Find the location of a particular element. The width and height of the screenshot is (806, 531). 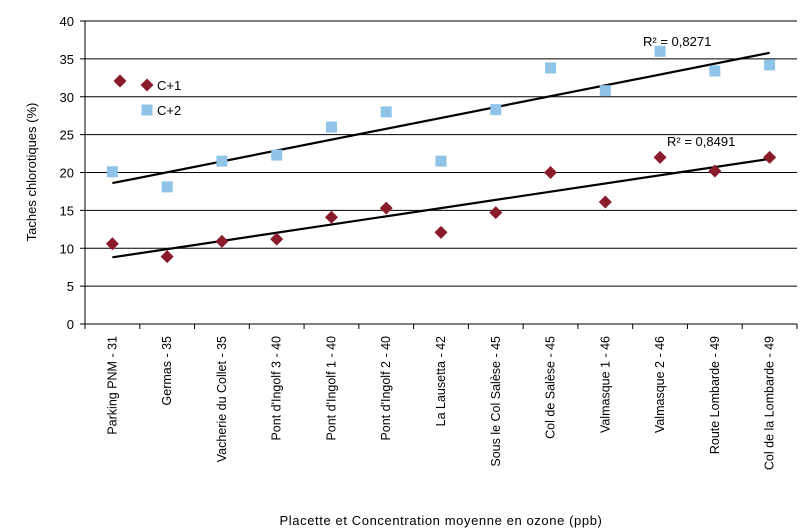

r2-label-c1: R² = 0,8491 is located at coordinates (701, 141).